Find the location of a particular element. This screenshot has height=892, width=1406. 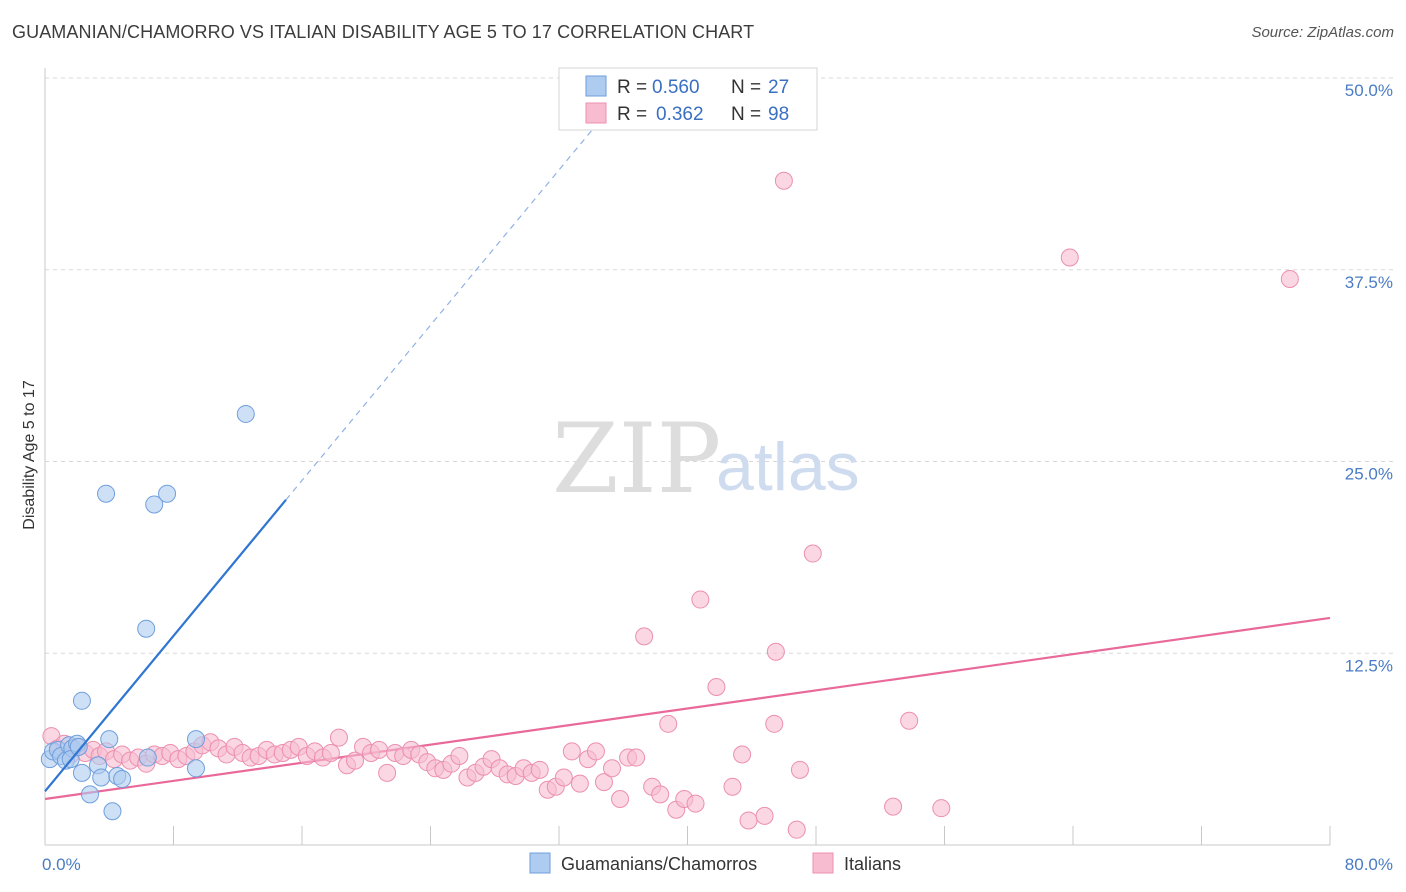

legend-n-label-2: N = is located at coordinates (746, 114).